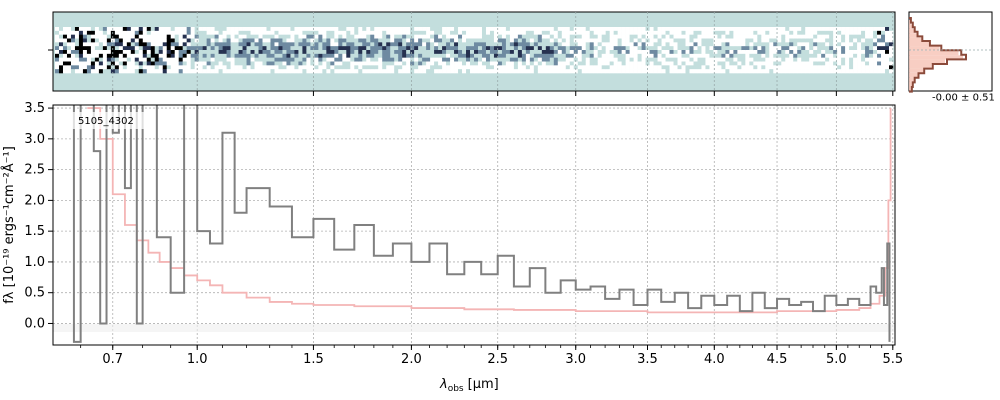 This screenshot has width=1000, height=400. I want to click on histogram-bar, so click(912, 79).